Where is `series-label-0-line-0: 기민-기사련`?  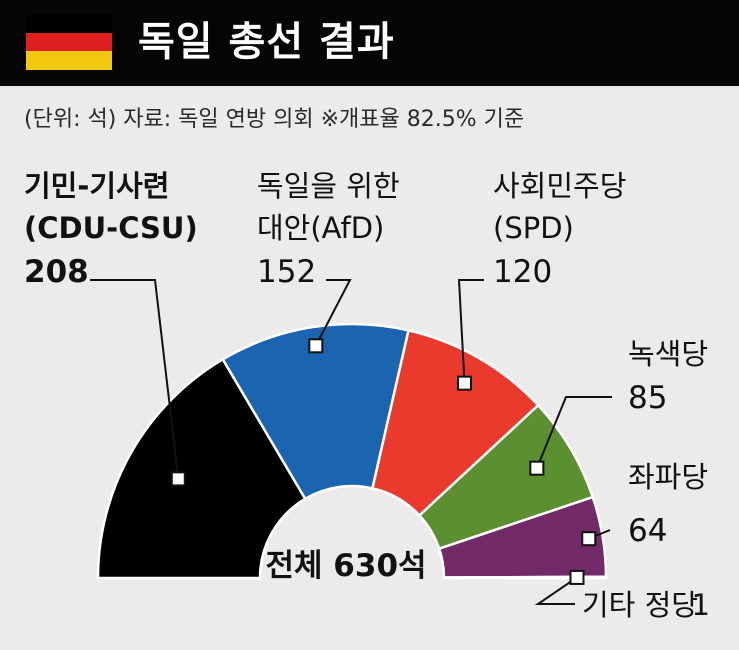 series-label-0-line-0: 기민-기사련 is located at coordinates (96, 186).